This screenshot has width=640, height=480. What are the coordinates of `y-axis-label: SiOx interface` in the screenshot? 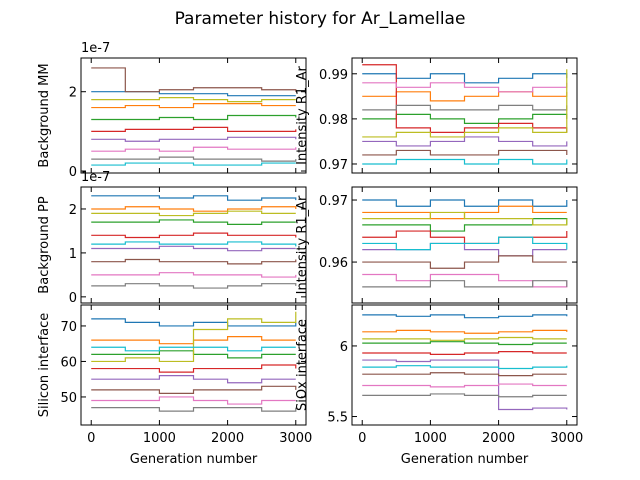 It's located at (302, 365).